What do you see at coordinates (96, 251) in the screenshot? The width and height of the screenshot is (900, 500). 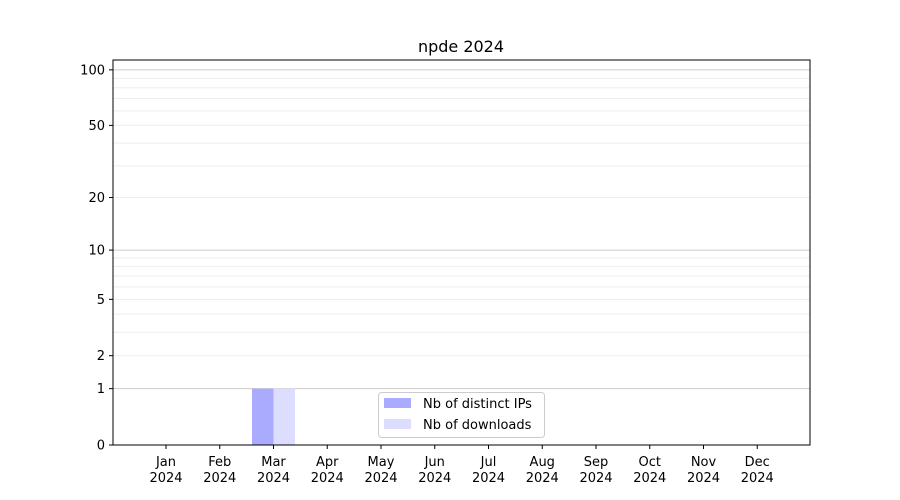 I see `y-tick-label: 10` at bounding box center [96, 251].